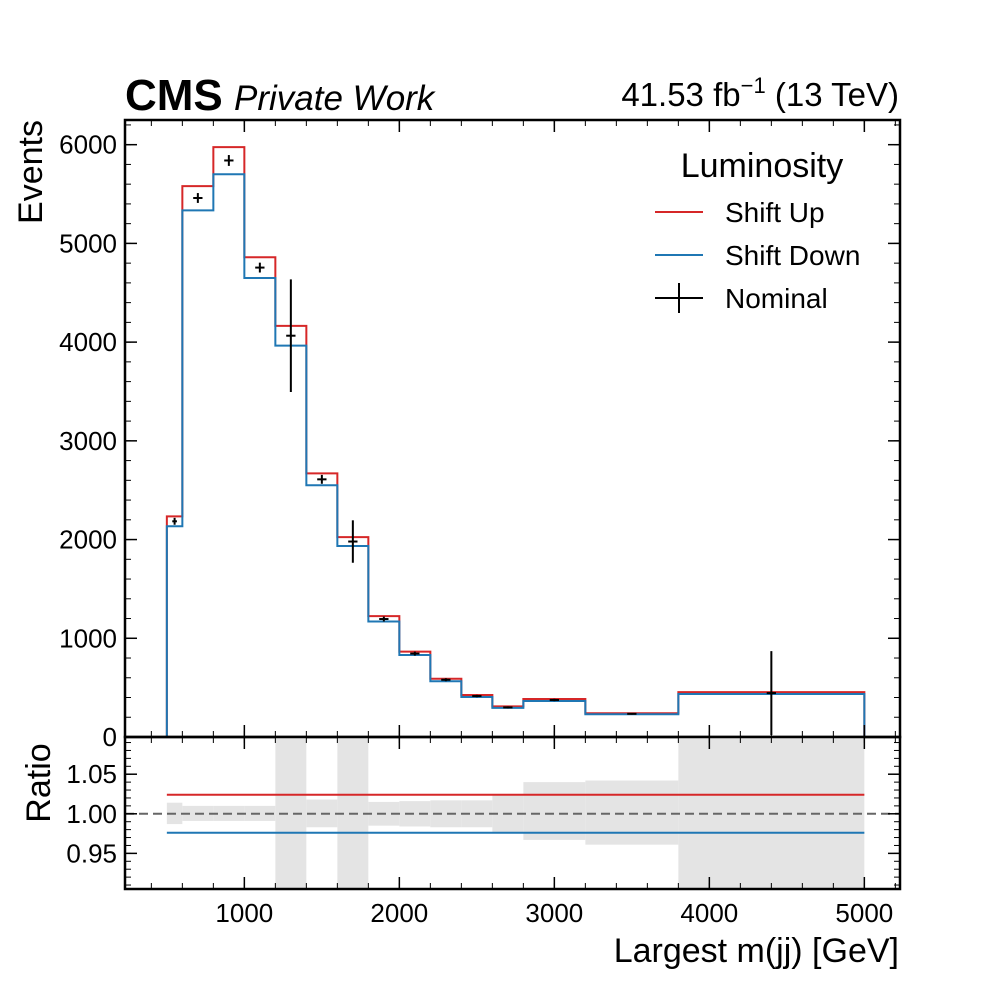  What do you see at coordinates (775, 212) in the screenshot?
I see `legend-entry-shift-up: Shift Up` at bounding box center [775, 212].